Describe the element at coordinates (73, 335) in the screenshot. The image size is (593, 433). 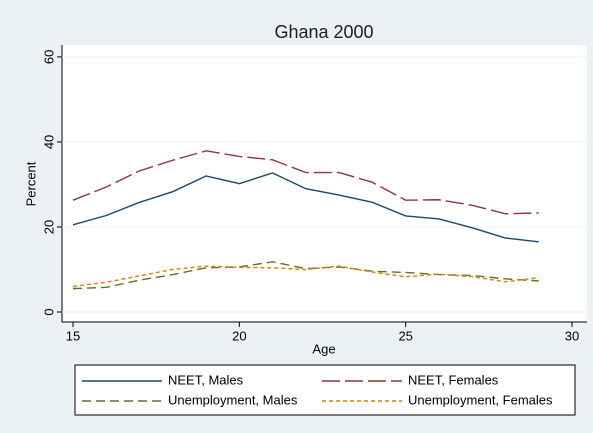
I see `x-tick-label: 15` at that location.